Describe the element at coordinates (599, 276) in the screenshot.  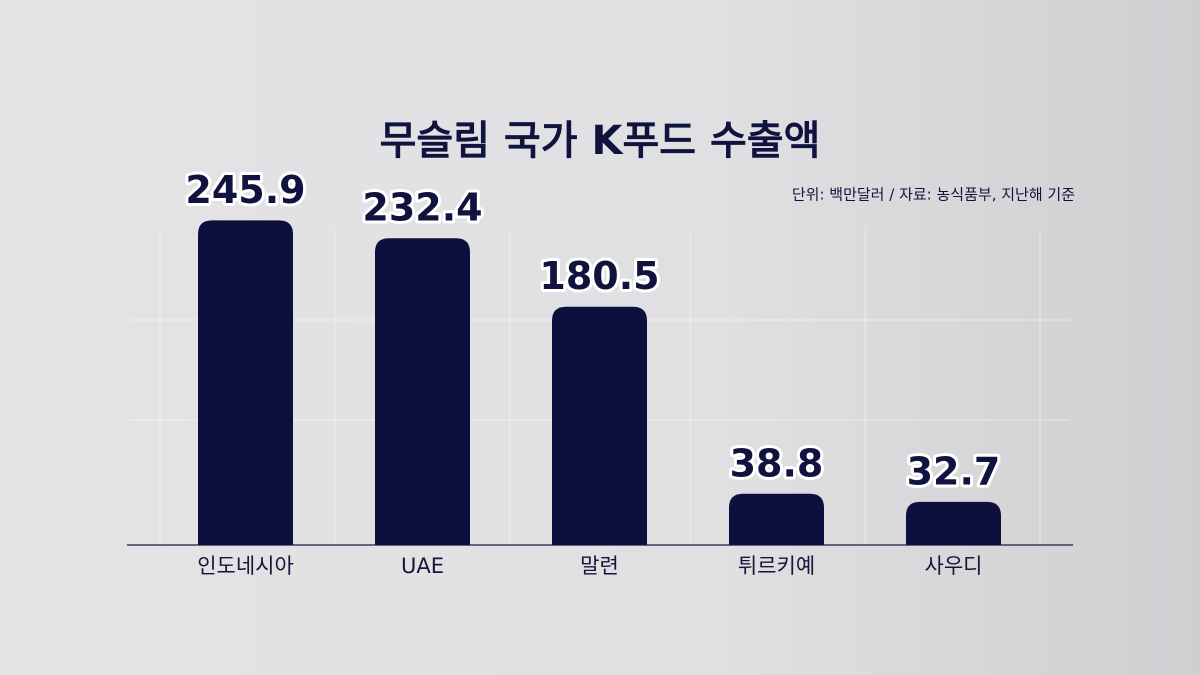
I see `data-label: 180.5` at that location.